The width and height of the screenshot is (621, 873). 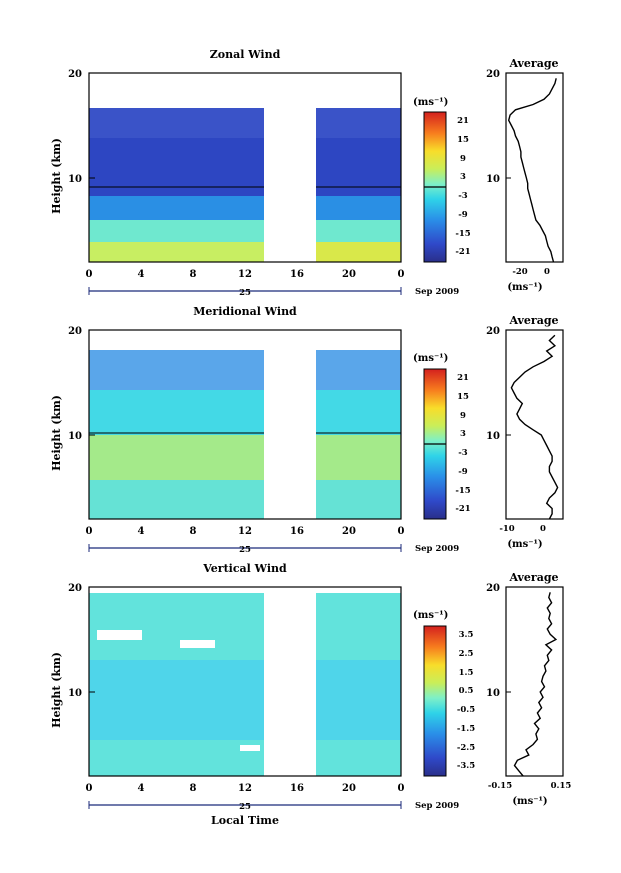 I want to click on zonal-cbar-tick-m15: -15, so click(x=462, y=234).